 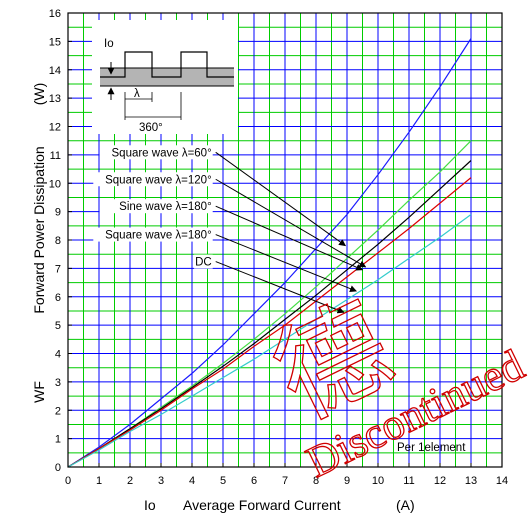 What do you see at coordinates (192, 481) in the screenshot?
I see `x-tick-label: 4` at bounding box center [192, 481].